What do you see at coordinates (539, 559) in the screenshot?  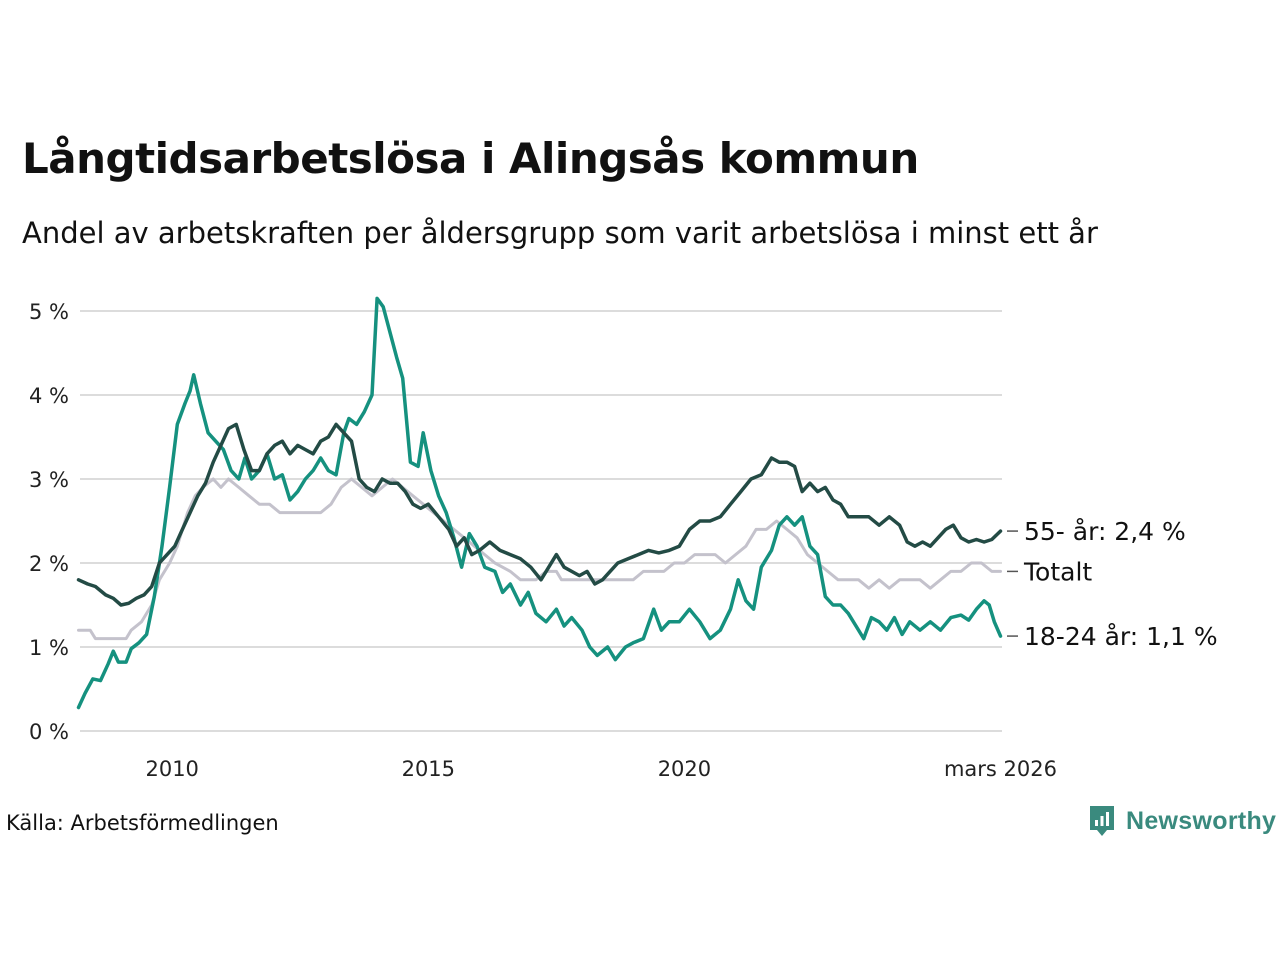 I see `series-line-totalt` at bounding box center [539, 559].